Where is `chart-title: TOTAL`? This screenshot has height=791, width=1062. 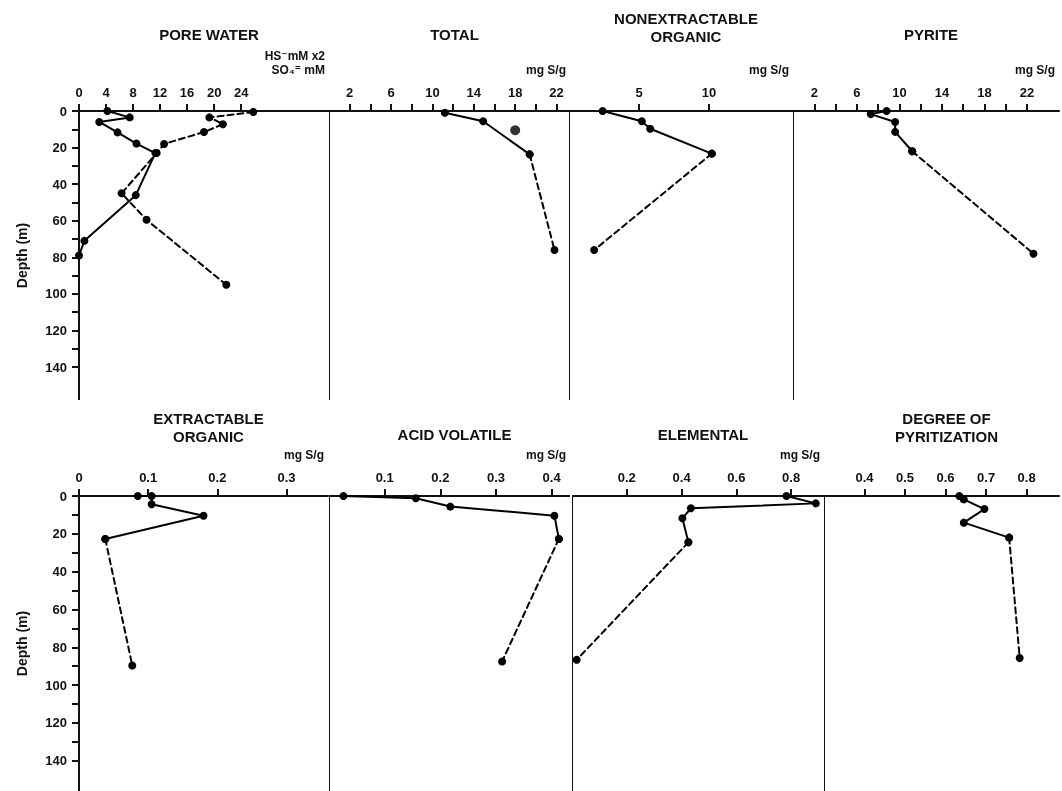
chart-title: TOTAL is located at coordinates (454, 34).